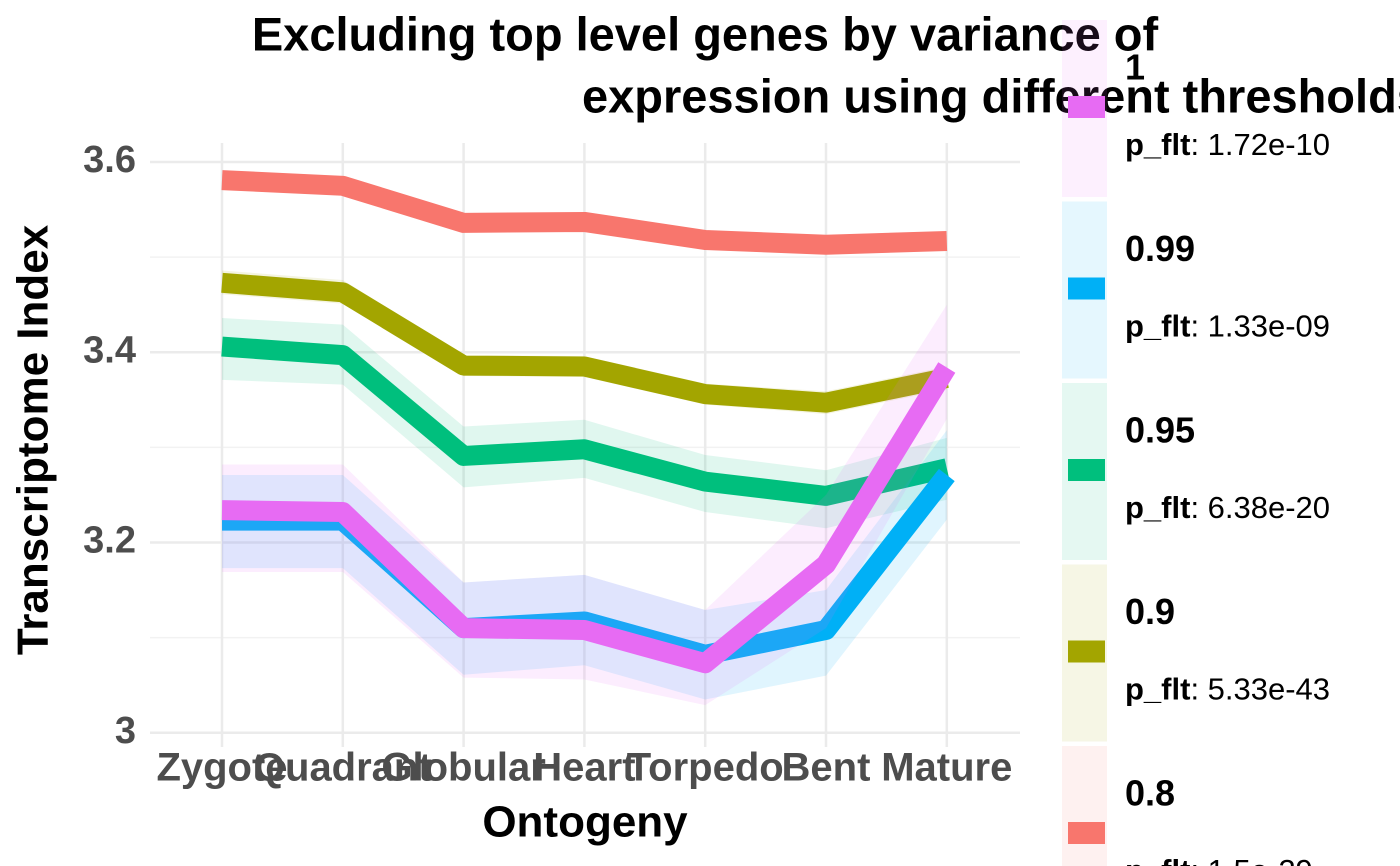 The image size is (1400, 866). Describe the element at coordinates (1150, 611) in the screenshot. I see `legend-label: 0.9` at that location.